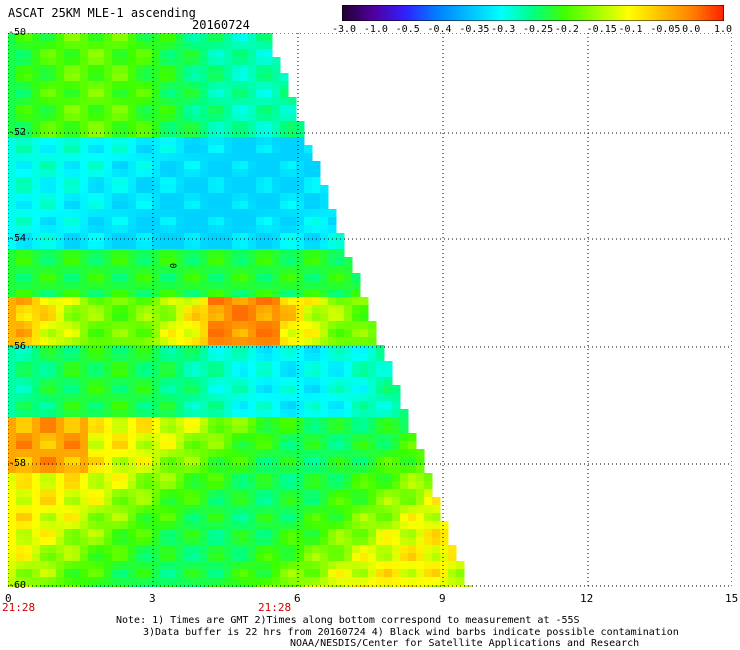  What do you see at coordinates (17, 238) in the screenshot?
I see `y-axis-label: -54` at bounding box center [17, 238].